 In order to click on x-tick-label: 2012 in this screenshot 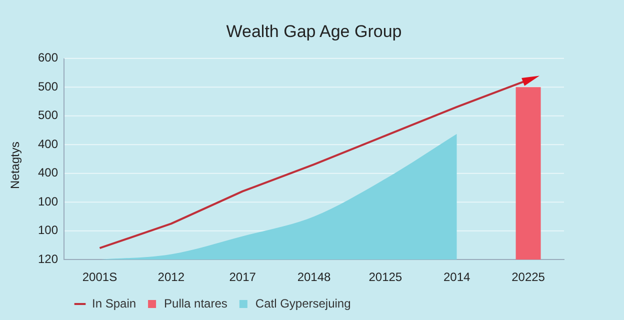, I will do `click(171, 277)`.